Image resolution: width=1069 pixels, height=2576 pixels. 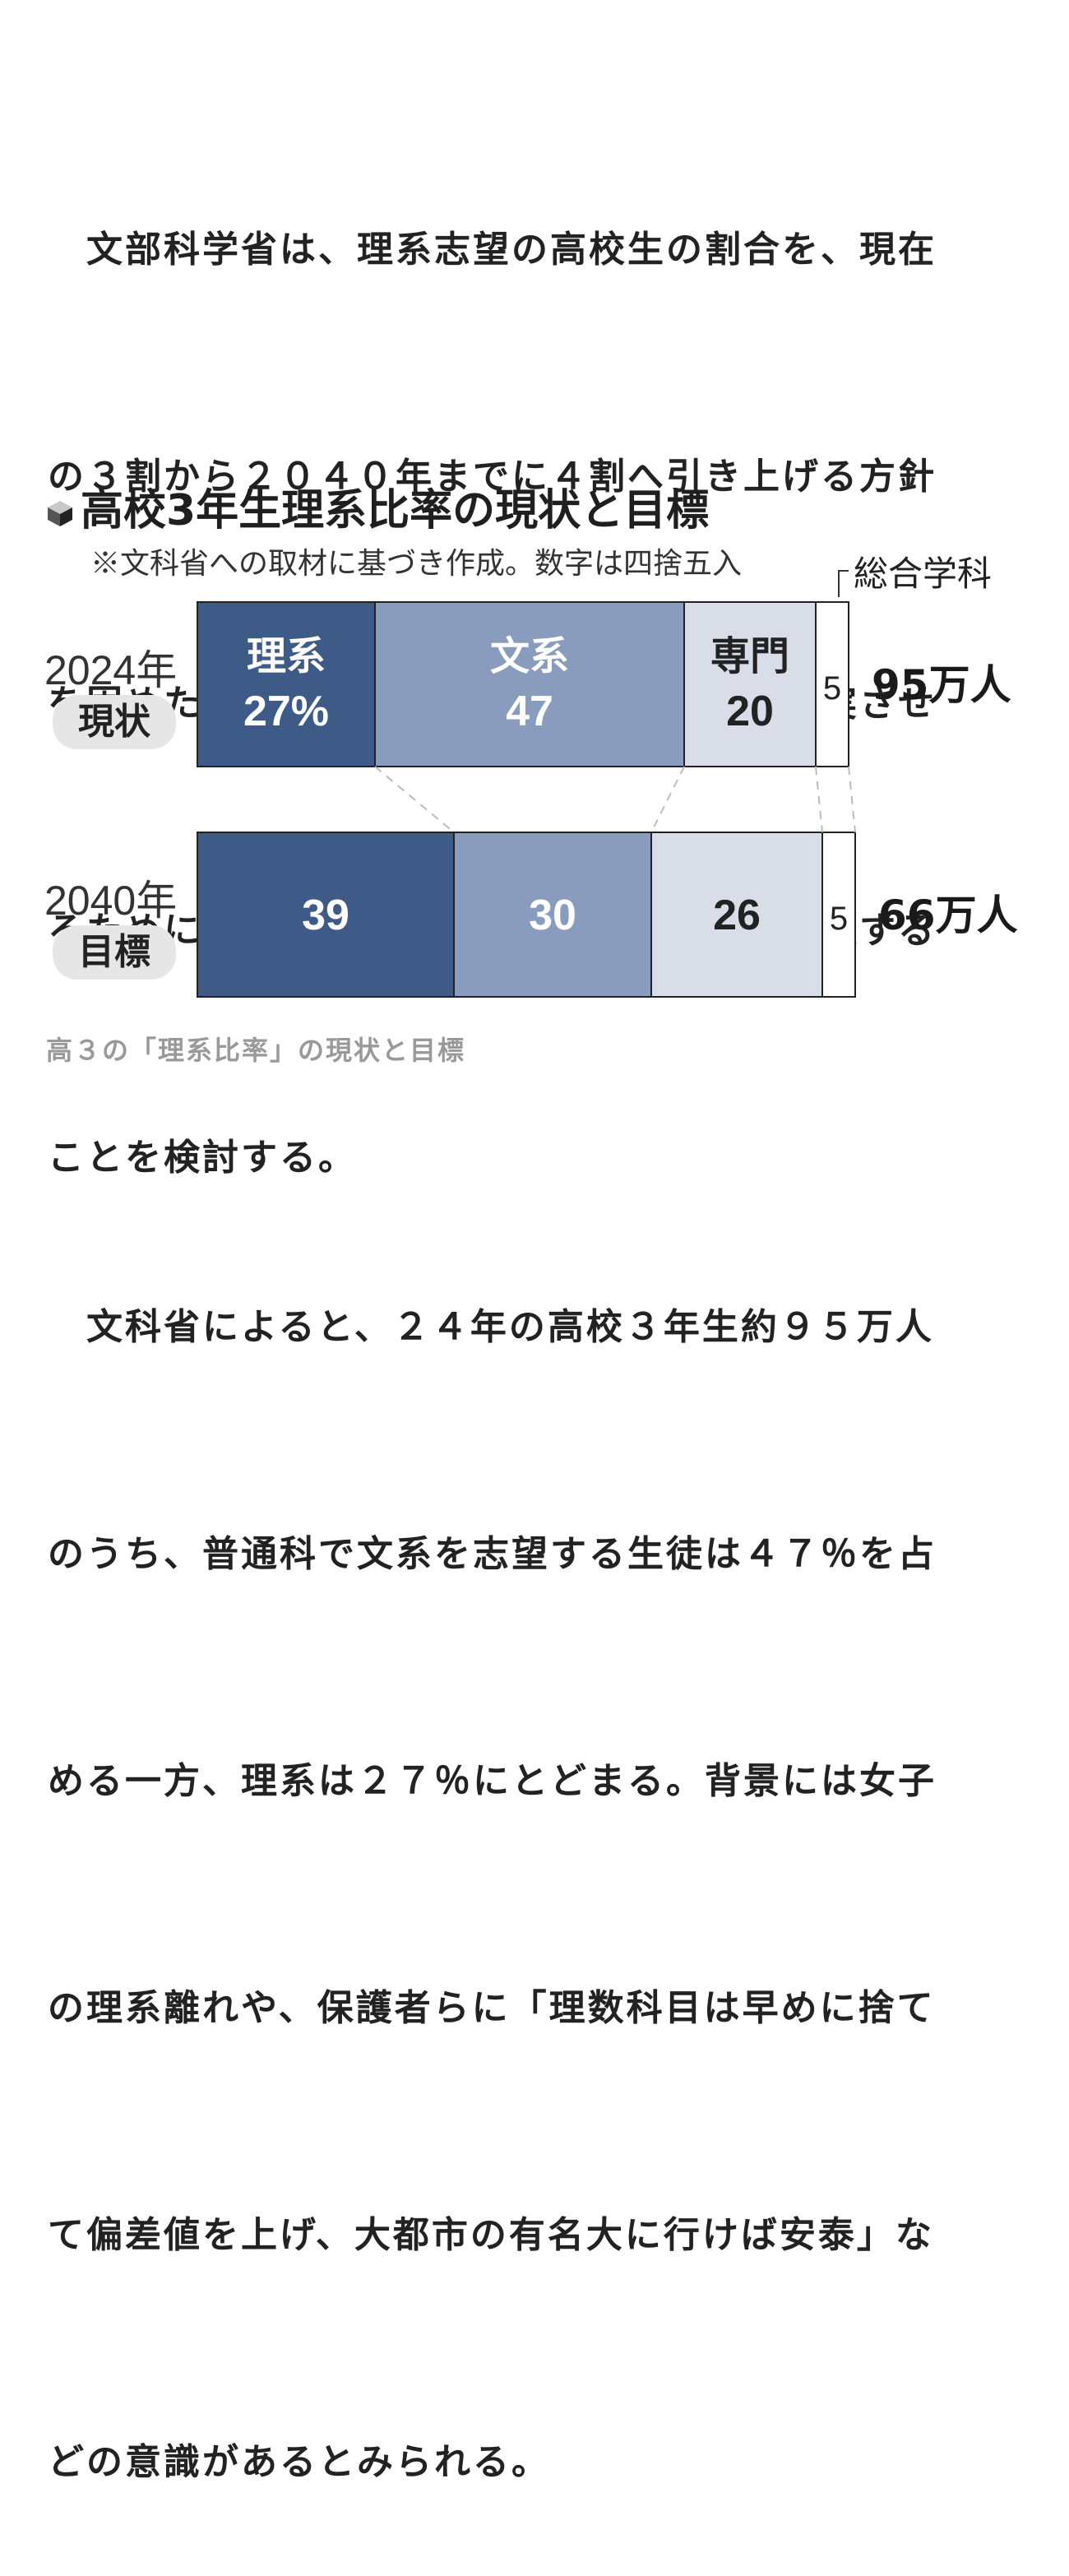 What do you see at coordinates (749, 656) in the screenshot?
I see `segment-category-label: 専門` at bounding box center [749, 656].